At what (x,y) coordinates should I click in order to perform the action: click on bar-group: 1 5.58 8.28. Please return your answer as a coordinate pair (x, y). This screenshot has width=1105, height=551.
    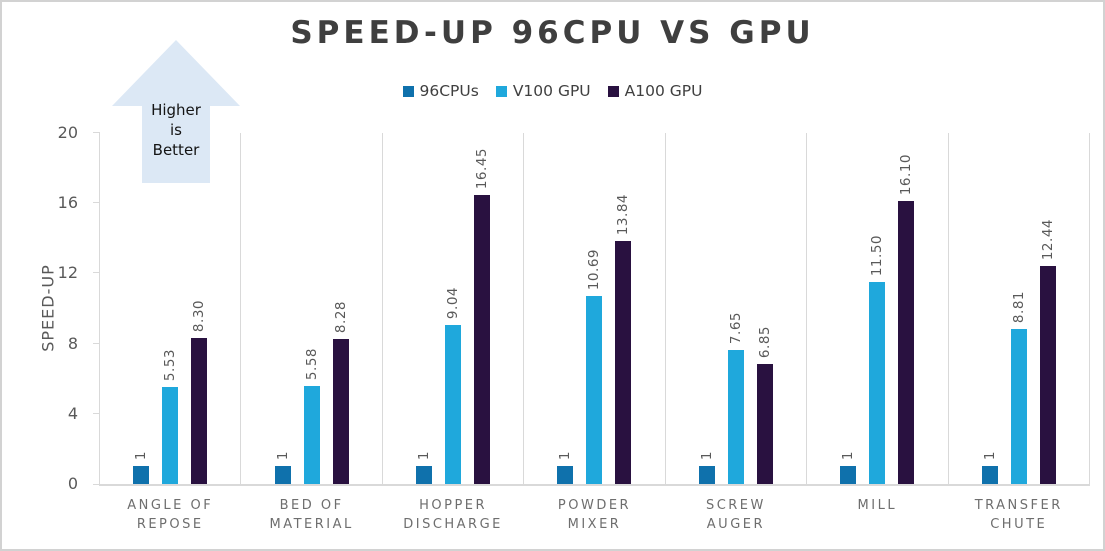
    Looking at the image, I should click on (311, 308).